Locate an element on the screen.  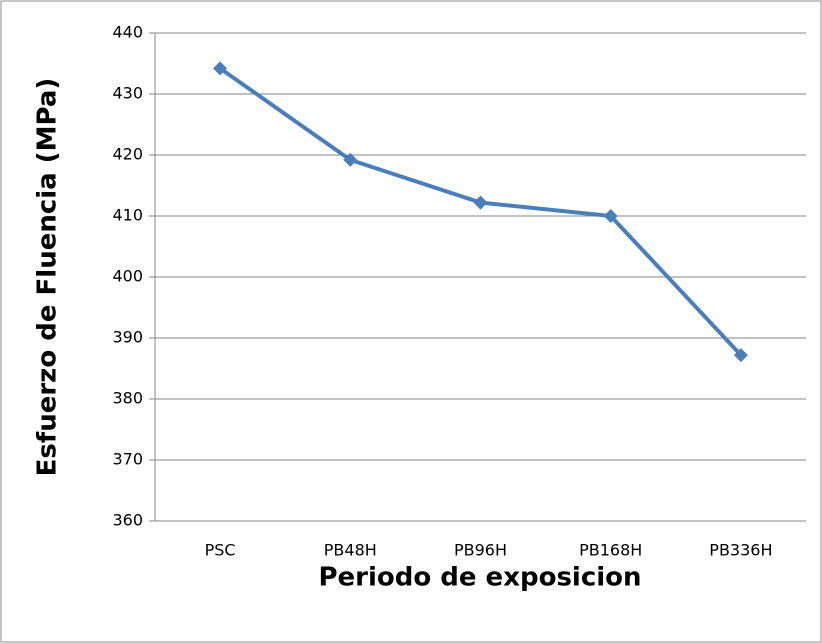
y-tick-label: 410 is located at coordinates (127, 215).